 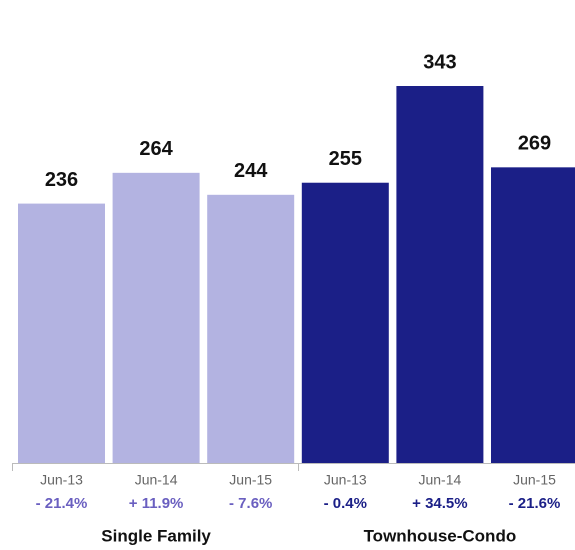 I want to click on value-label: 343, so click(x=439, y=62).